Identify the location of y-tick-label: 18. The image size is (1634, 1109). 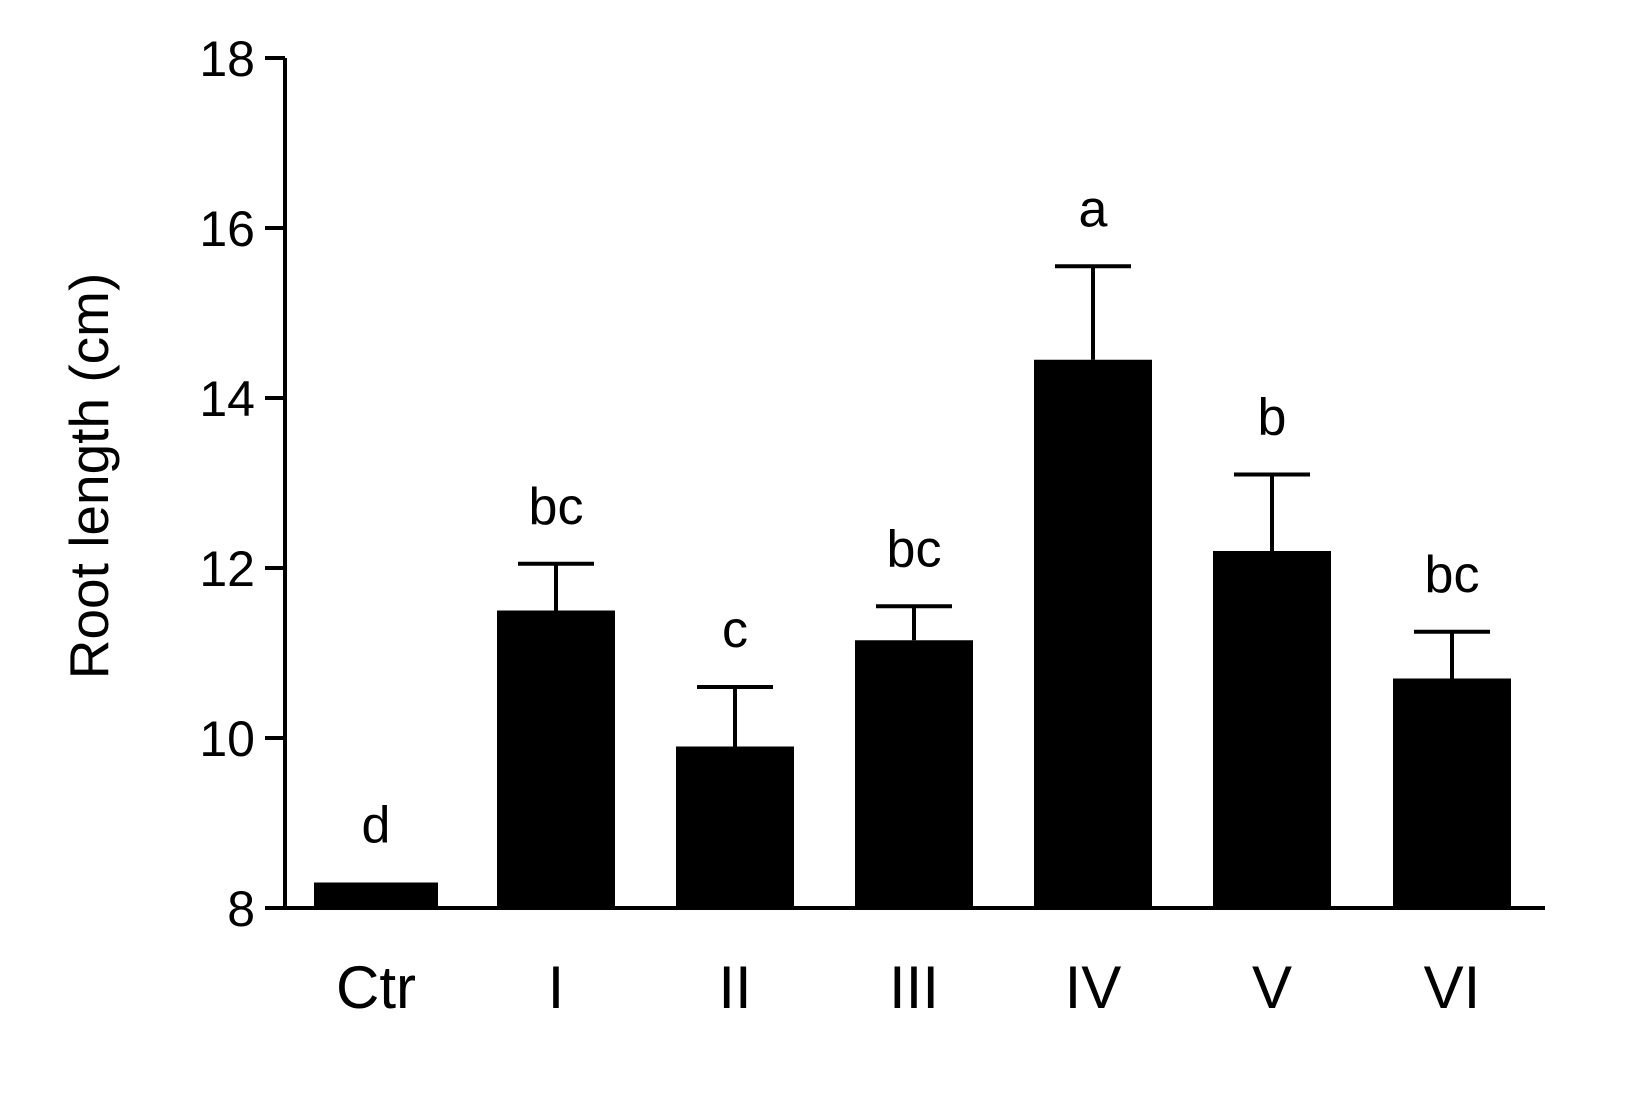
(227, 59).